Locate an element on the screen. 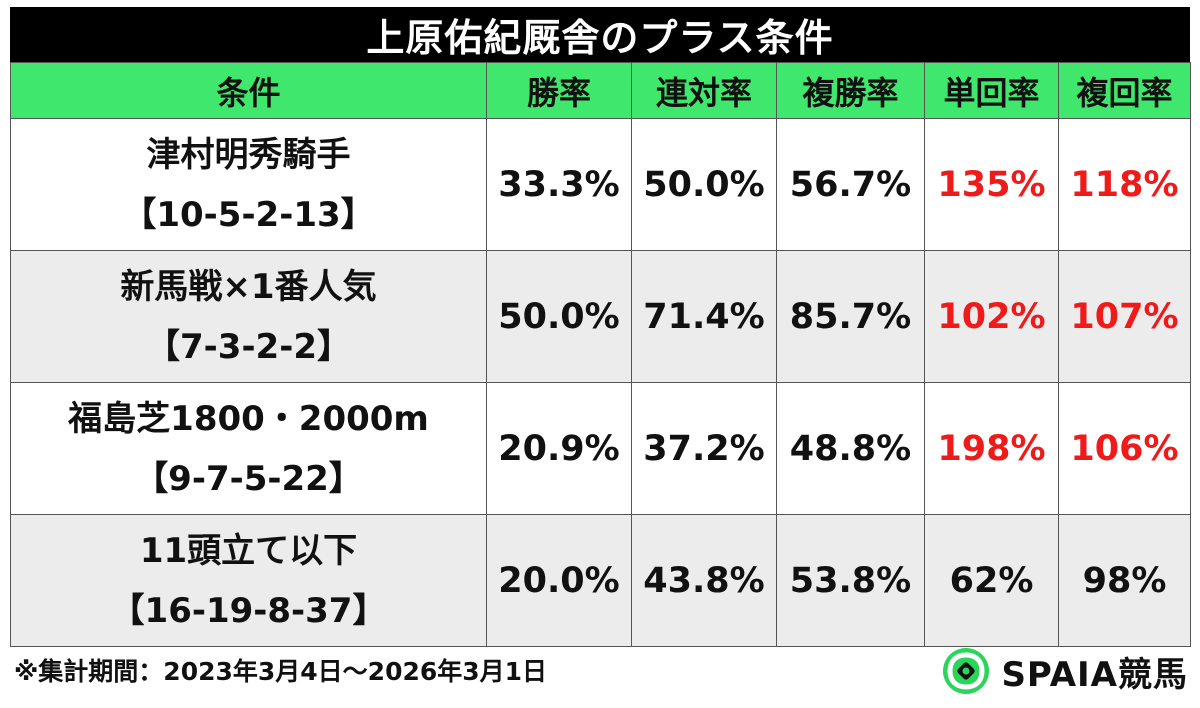 This screenshot has width=1200, height=708. header-row: 条件 勝率 連対率 複勝率 単回率 複回率 is located at coordinates (600, 90).